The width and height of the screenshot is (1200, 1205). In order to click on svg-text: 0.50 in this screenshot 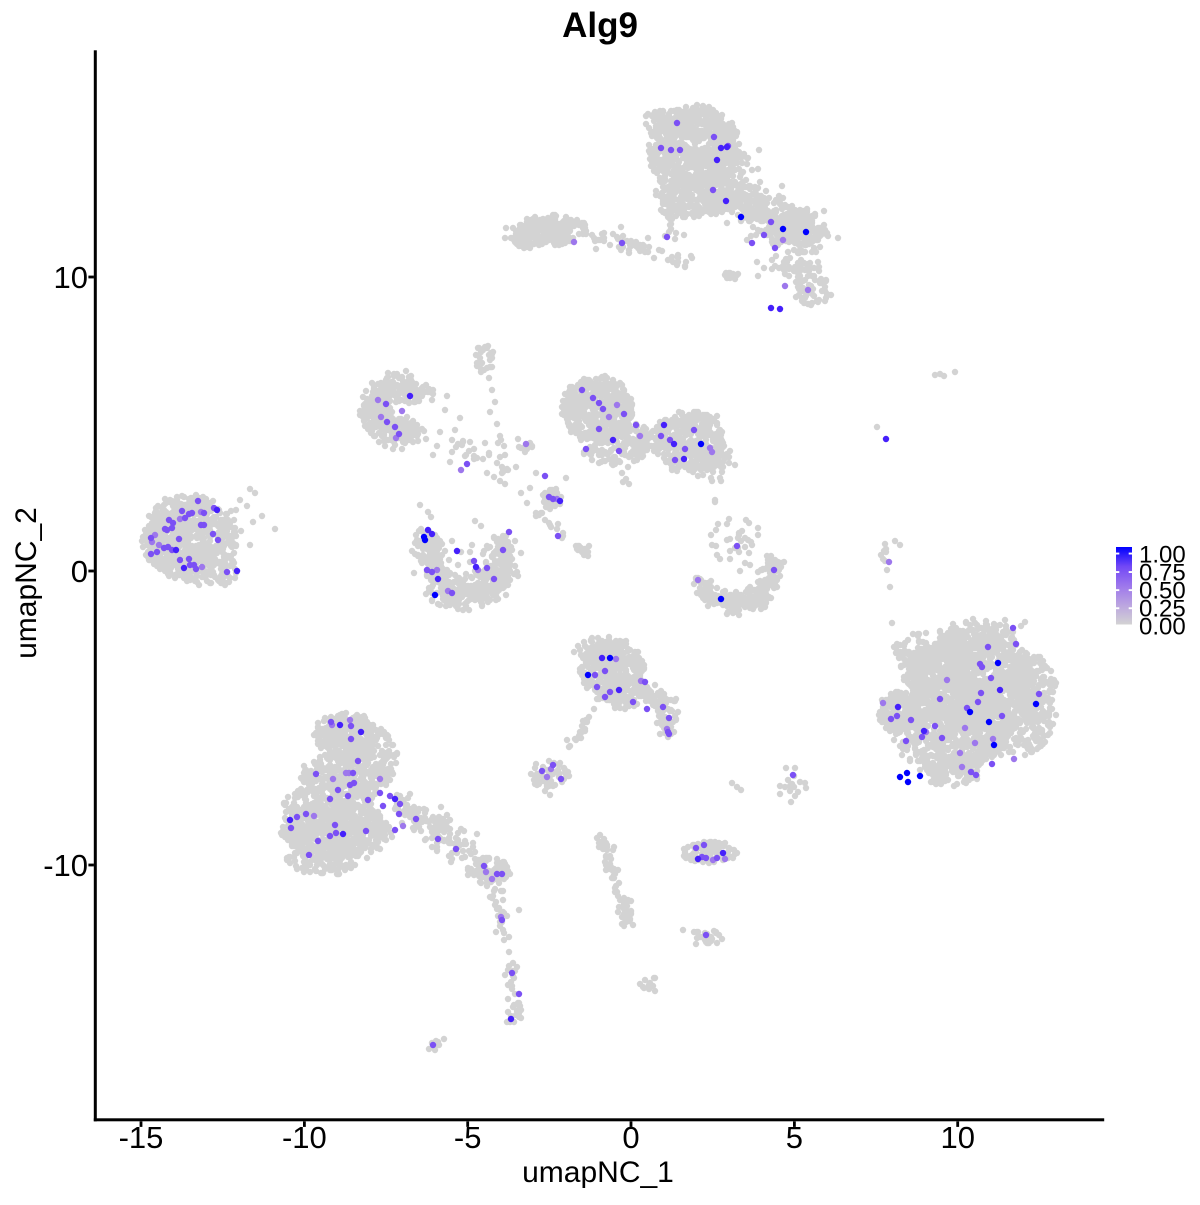, I will do `click(1162, 591)`.